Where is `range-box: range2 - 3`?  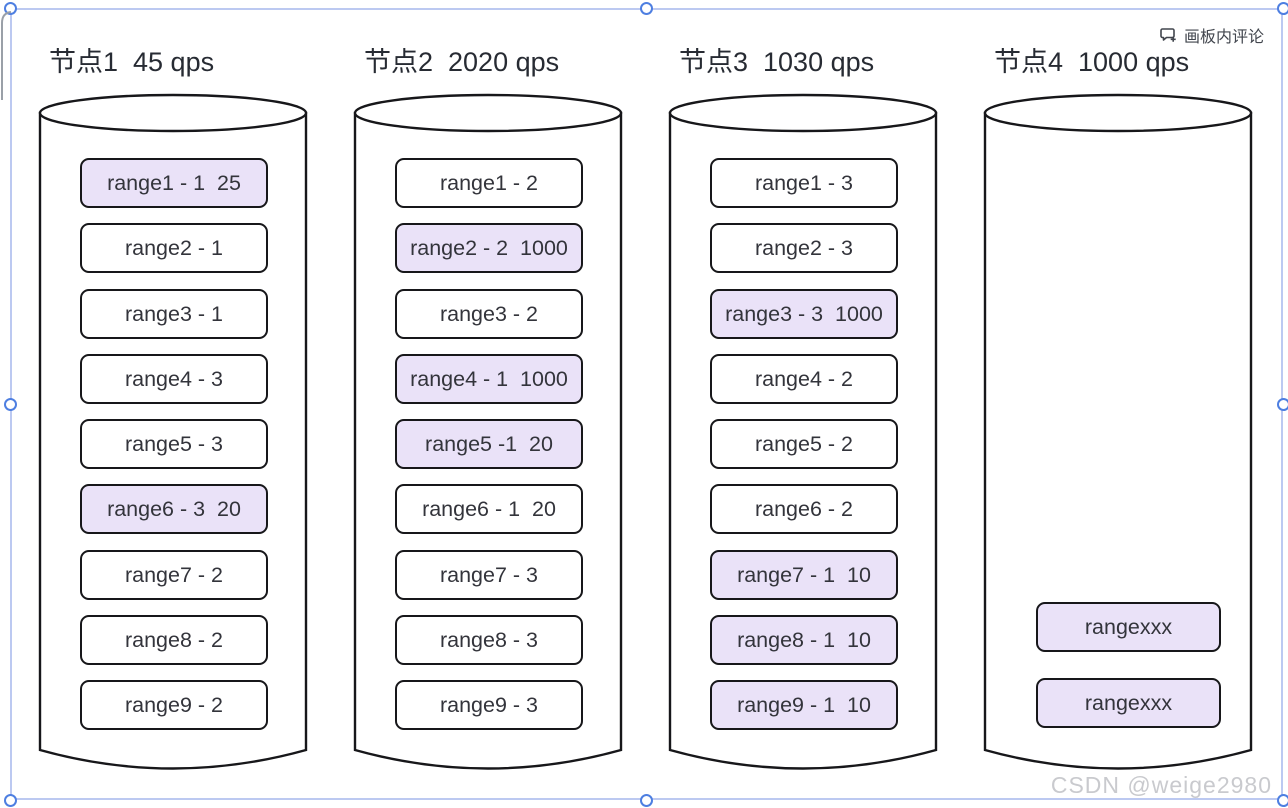 range-box: range2 - 3 is located at coordinates (804, 248).